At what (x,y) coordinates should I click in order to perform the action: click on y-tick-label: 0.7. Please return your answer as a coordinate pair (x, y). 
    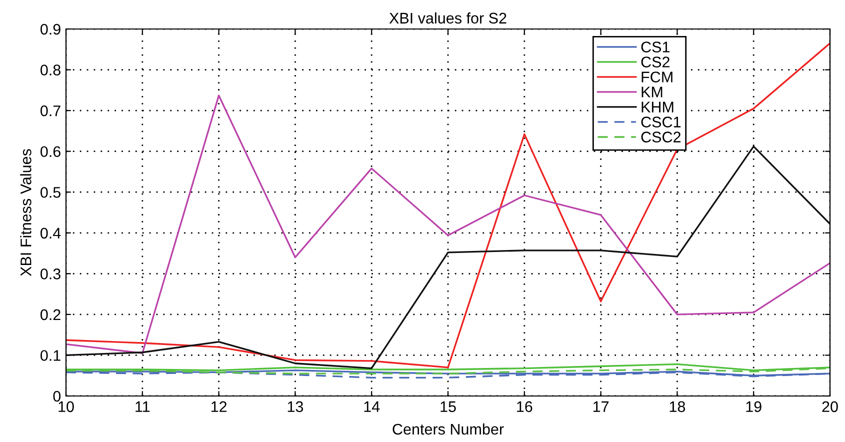
    Looking at the image, I should click on (50, 110).